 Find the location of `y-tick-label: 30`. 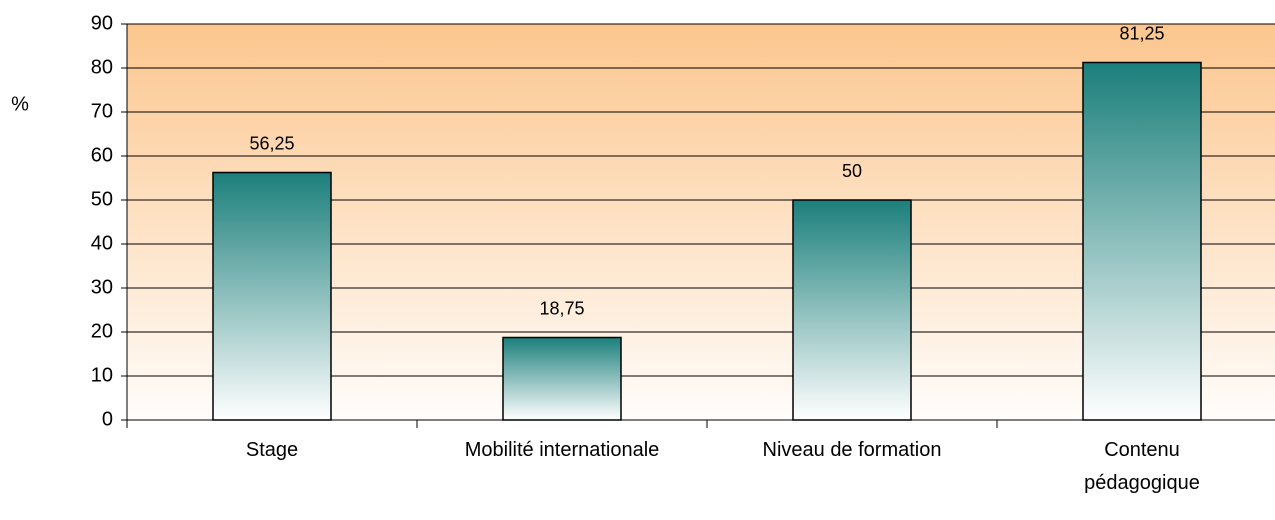

y-tick-label: 30 is located at coordinates (102, 287).